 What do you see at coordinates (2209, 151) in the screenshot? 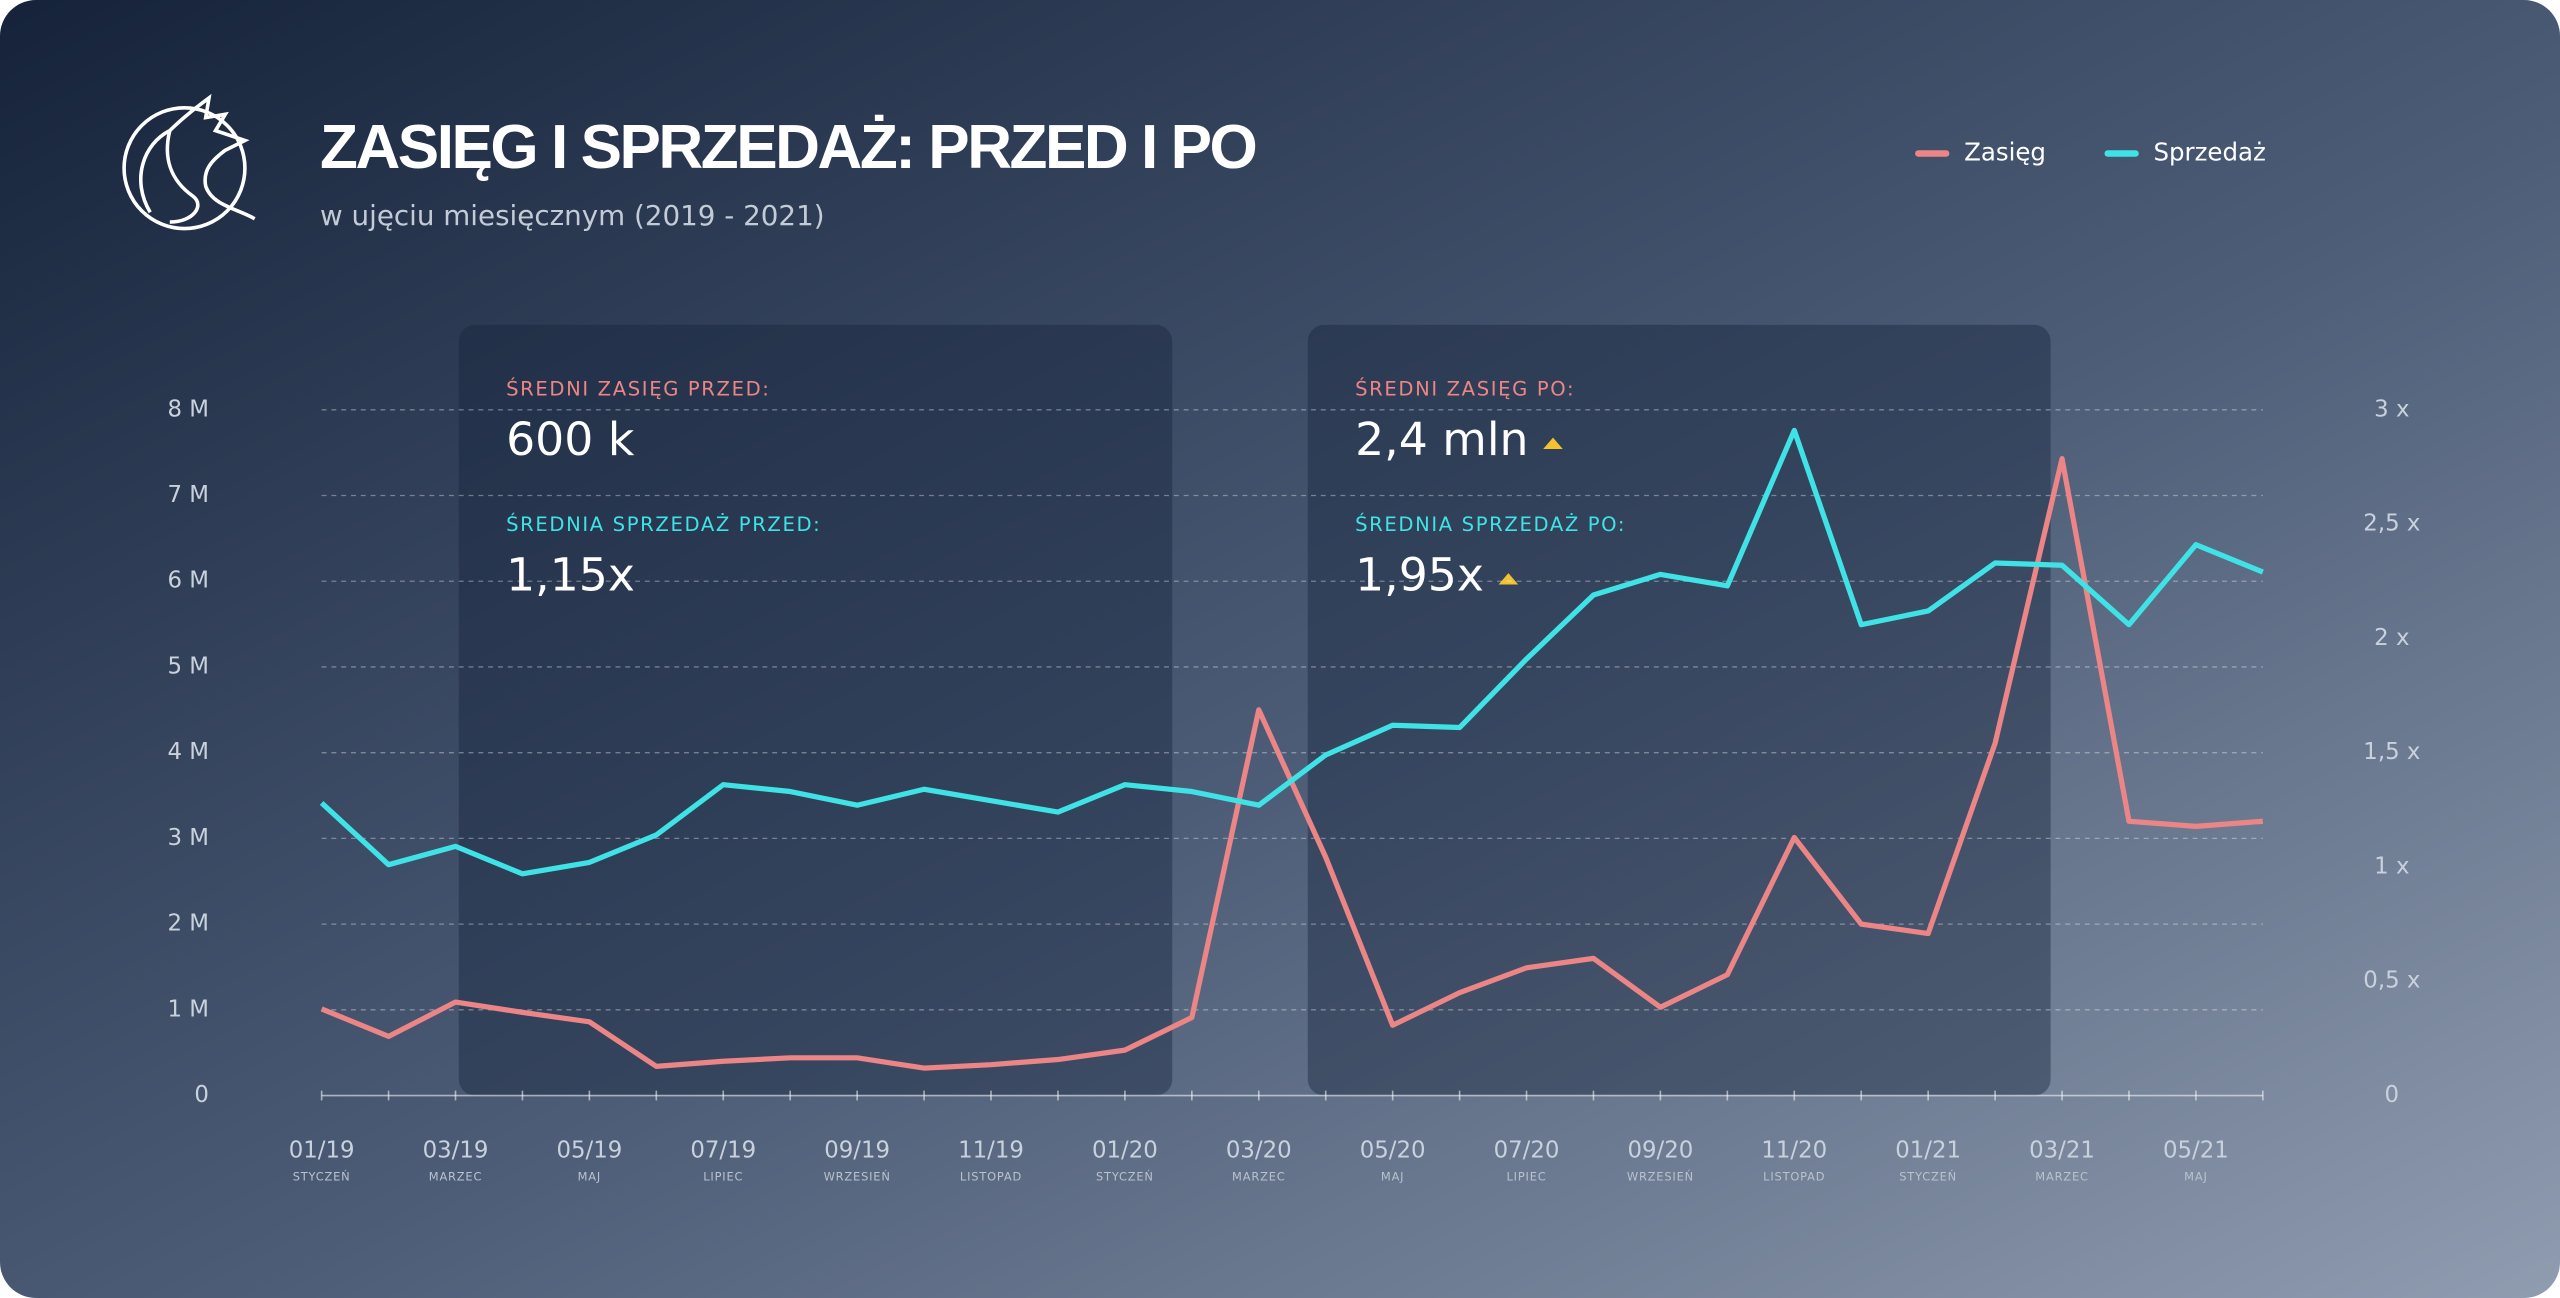
I see `legend-label: Sprzedaż` at bounding box center [2209, 151].